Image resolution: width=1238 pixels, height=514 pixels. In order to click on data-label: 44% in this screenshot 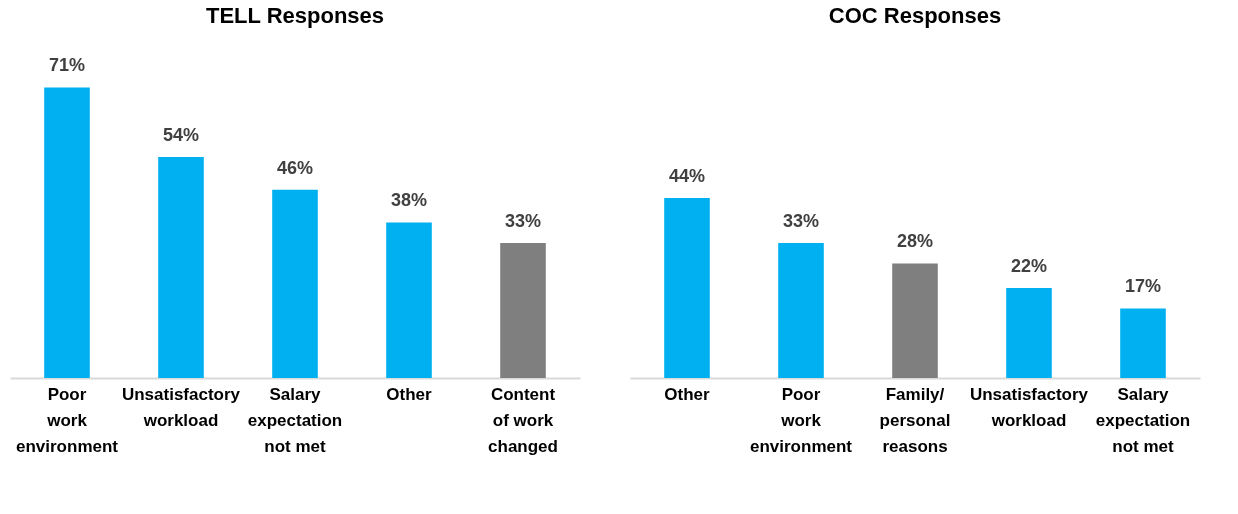, I will do `click(687, 175)`.